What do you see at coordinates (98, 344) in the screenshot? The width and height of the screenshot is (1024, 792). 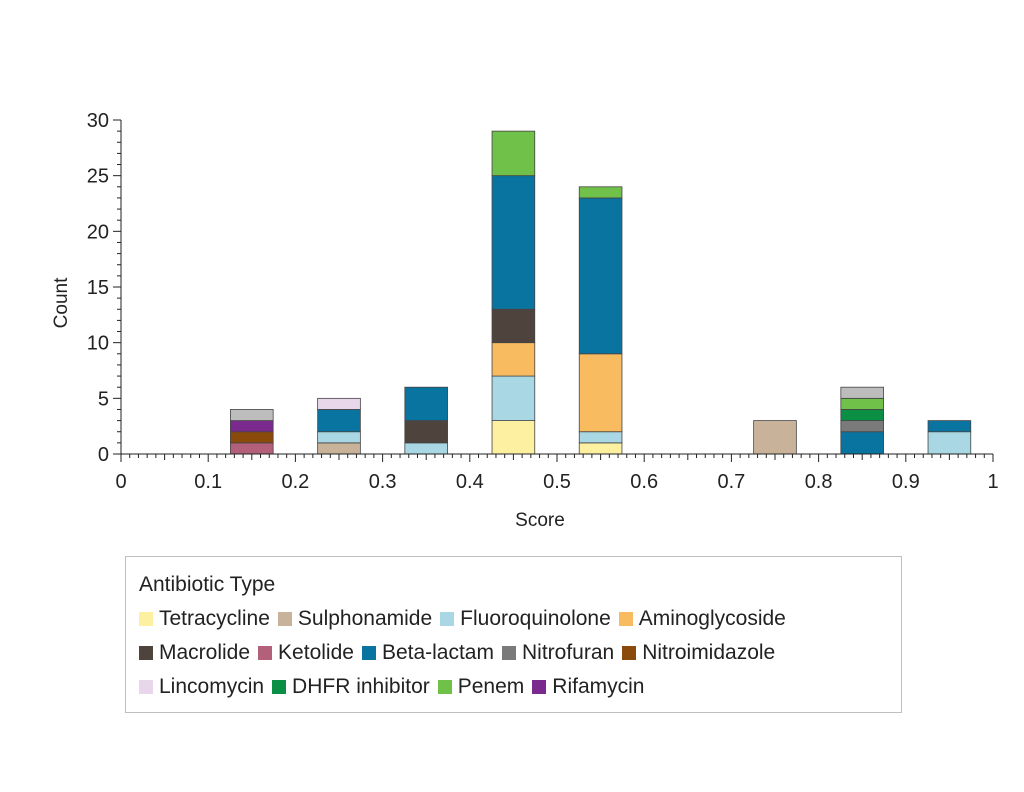 I see `y-tick-label: 10` at bounding box center [98, 344].